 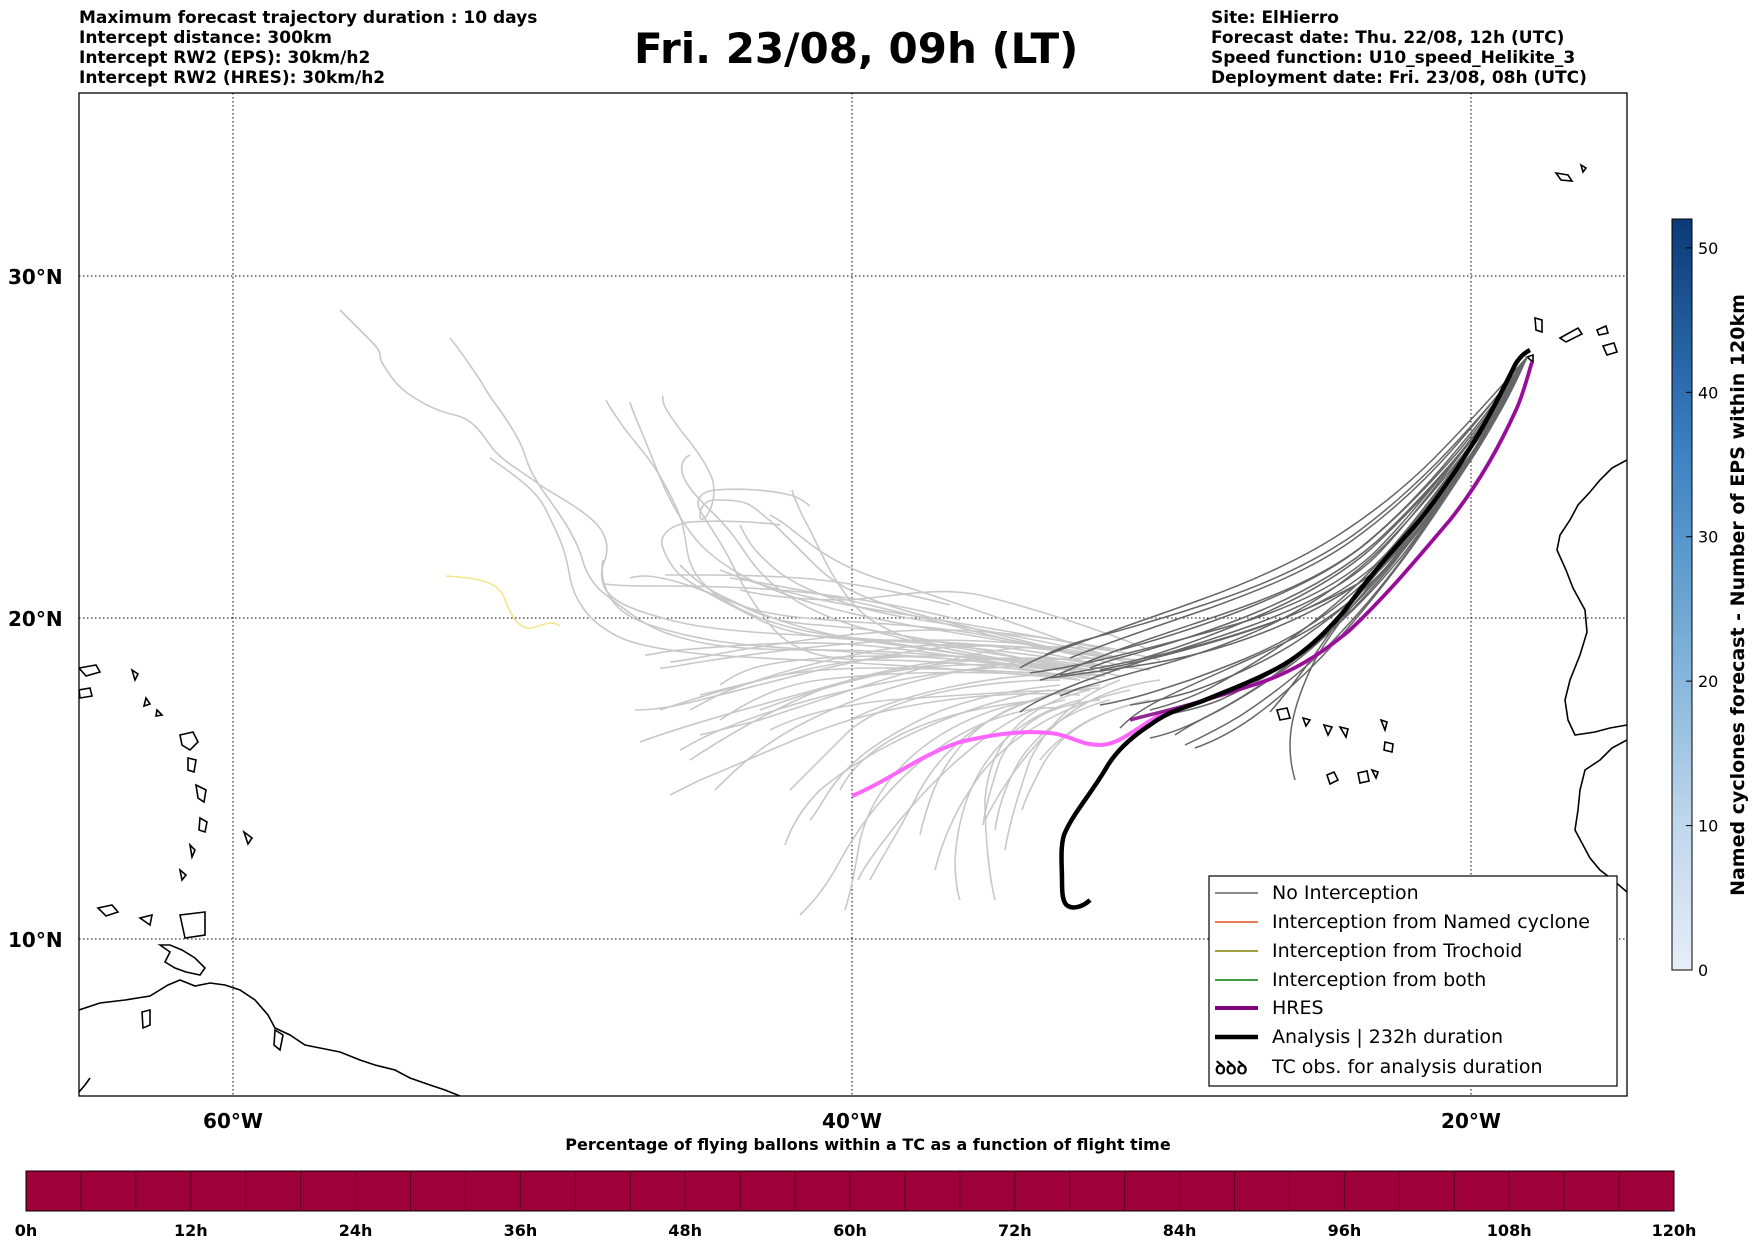 I want to click on bottom-colorbar-tick-label: 36h, so click(x=521, y=1230).